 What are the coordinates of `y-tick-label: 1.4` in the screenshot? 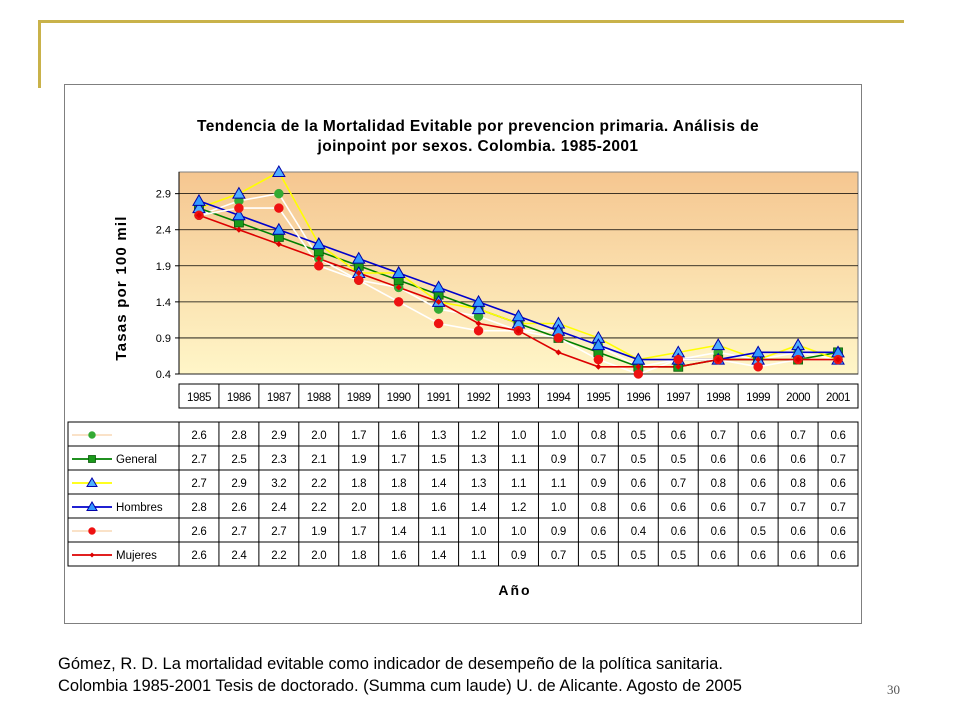 It's located at (163, 303).